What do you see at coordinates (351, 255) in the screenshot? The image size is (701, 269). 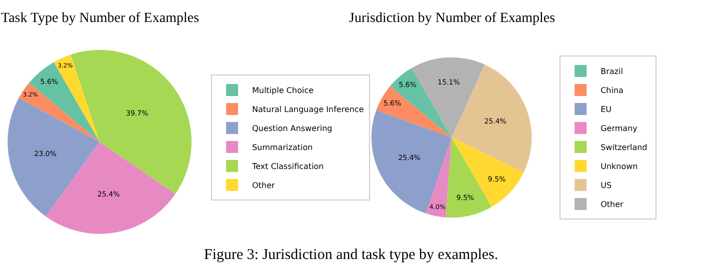 I see `caption: Figure 3: Jurisdiction and task type by examples.` at bounding box center [351, 255].